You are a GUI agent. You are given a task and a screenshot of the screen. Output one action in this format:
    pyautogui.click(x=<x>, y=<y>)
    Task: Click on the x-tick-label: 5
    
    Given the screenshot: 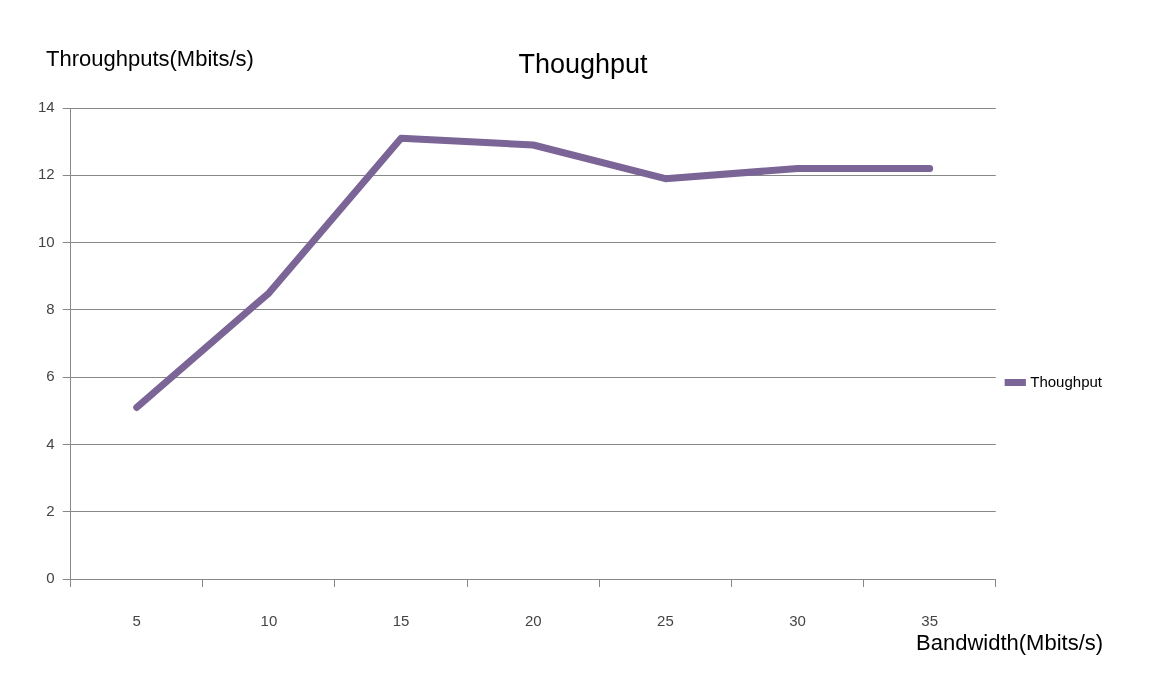 What is the action you would take?
    pyautogui.click(x=136, y=621)
    